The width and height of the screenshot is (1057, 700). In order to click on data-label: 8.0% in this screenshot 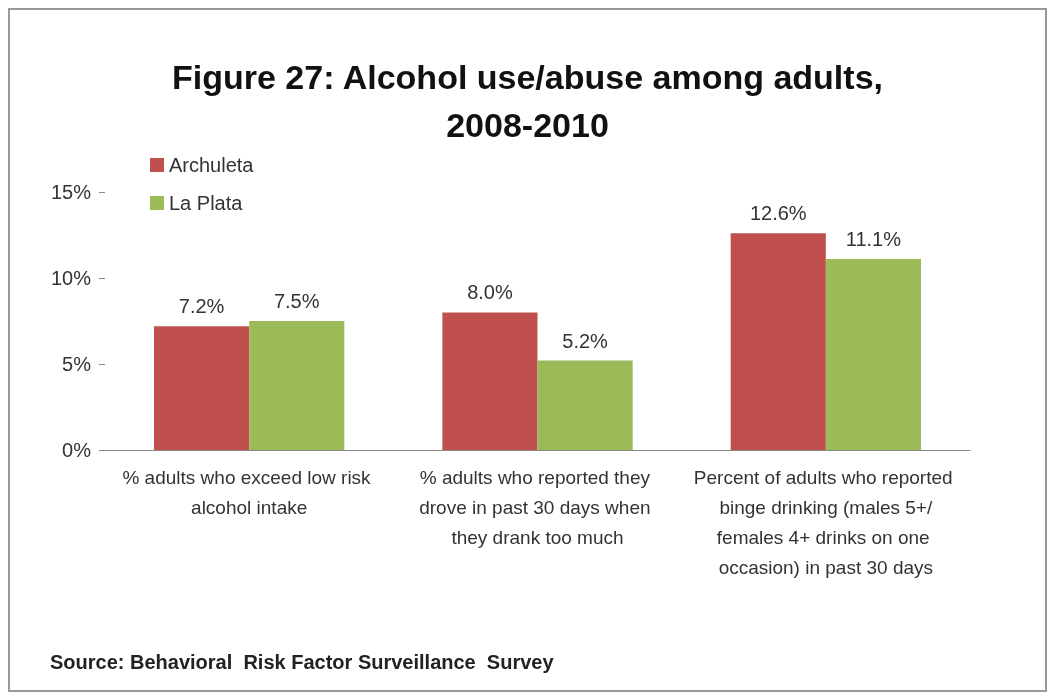, I will do `click(490, 292)`.